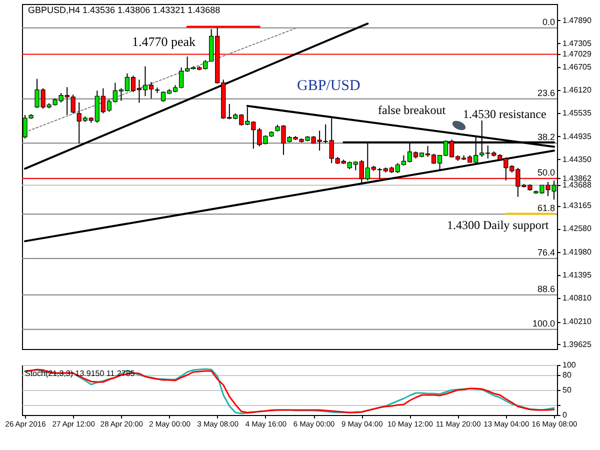 Image resolution: width=600 pixels, height=450 pixels. I want to click on y-tick-label: 1.44935, so click(577, 136).